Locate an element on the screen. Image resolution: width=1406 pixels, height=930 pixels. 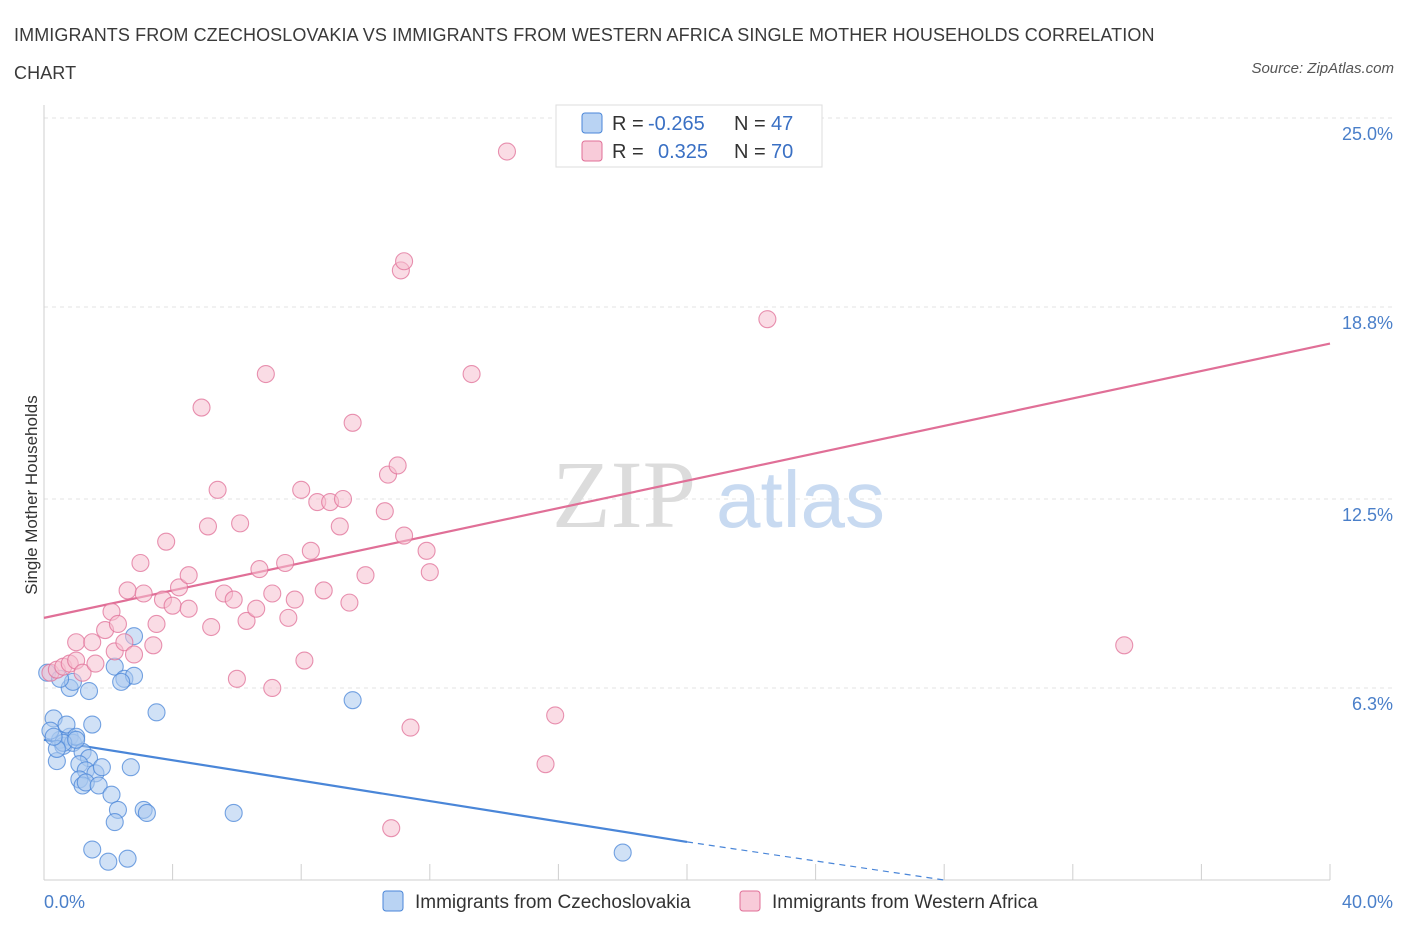
legend-r-label-2: R = is located at coordinates (628, 152).